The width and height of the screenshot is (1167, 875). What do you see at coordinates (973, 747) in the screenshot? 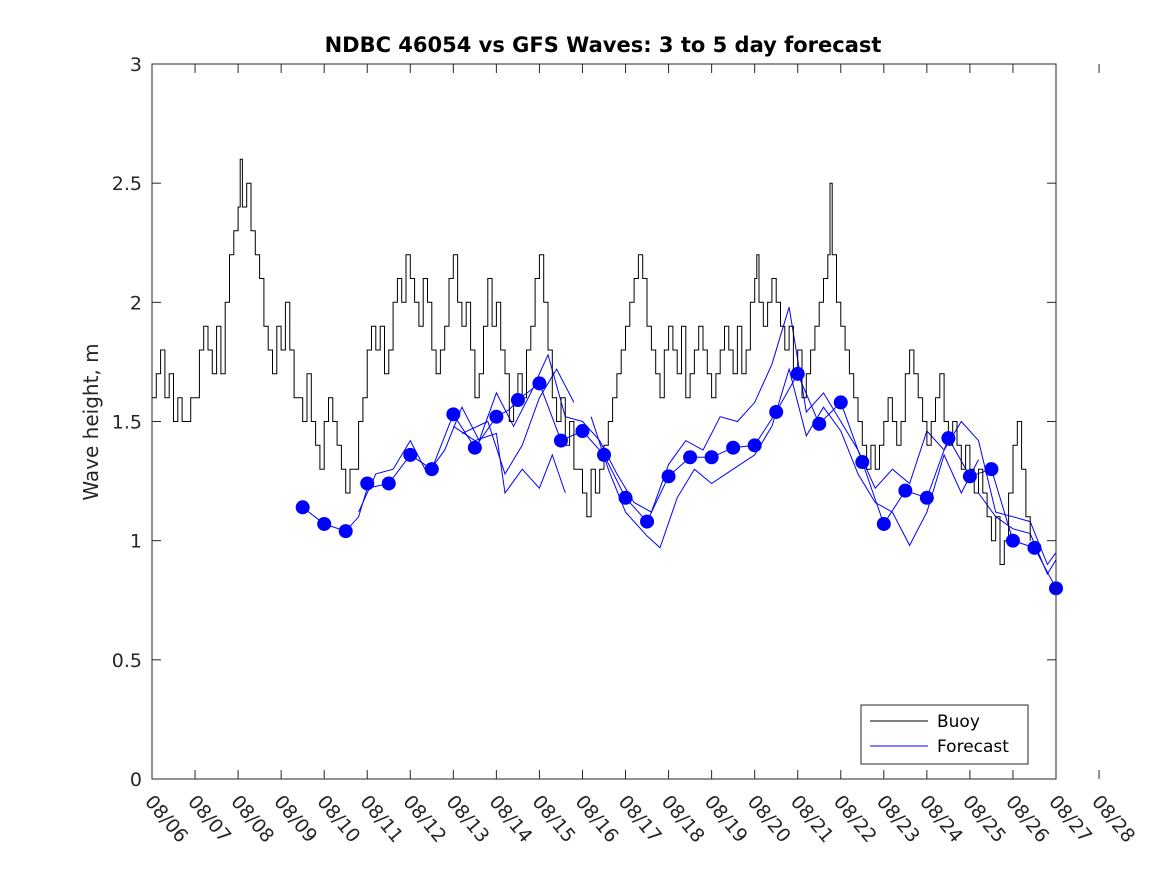
I see `legend-forecast-label: Forecast` at bounding box center [973, 747].